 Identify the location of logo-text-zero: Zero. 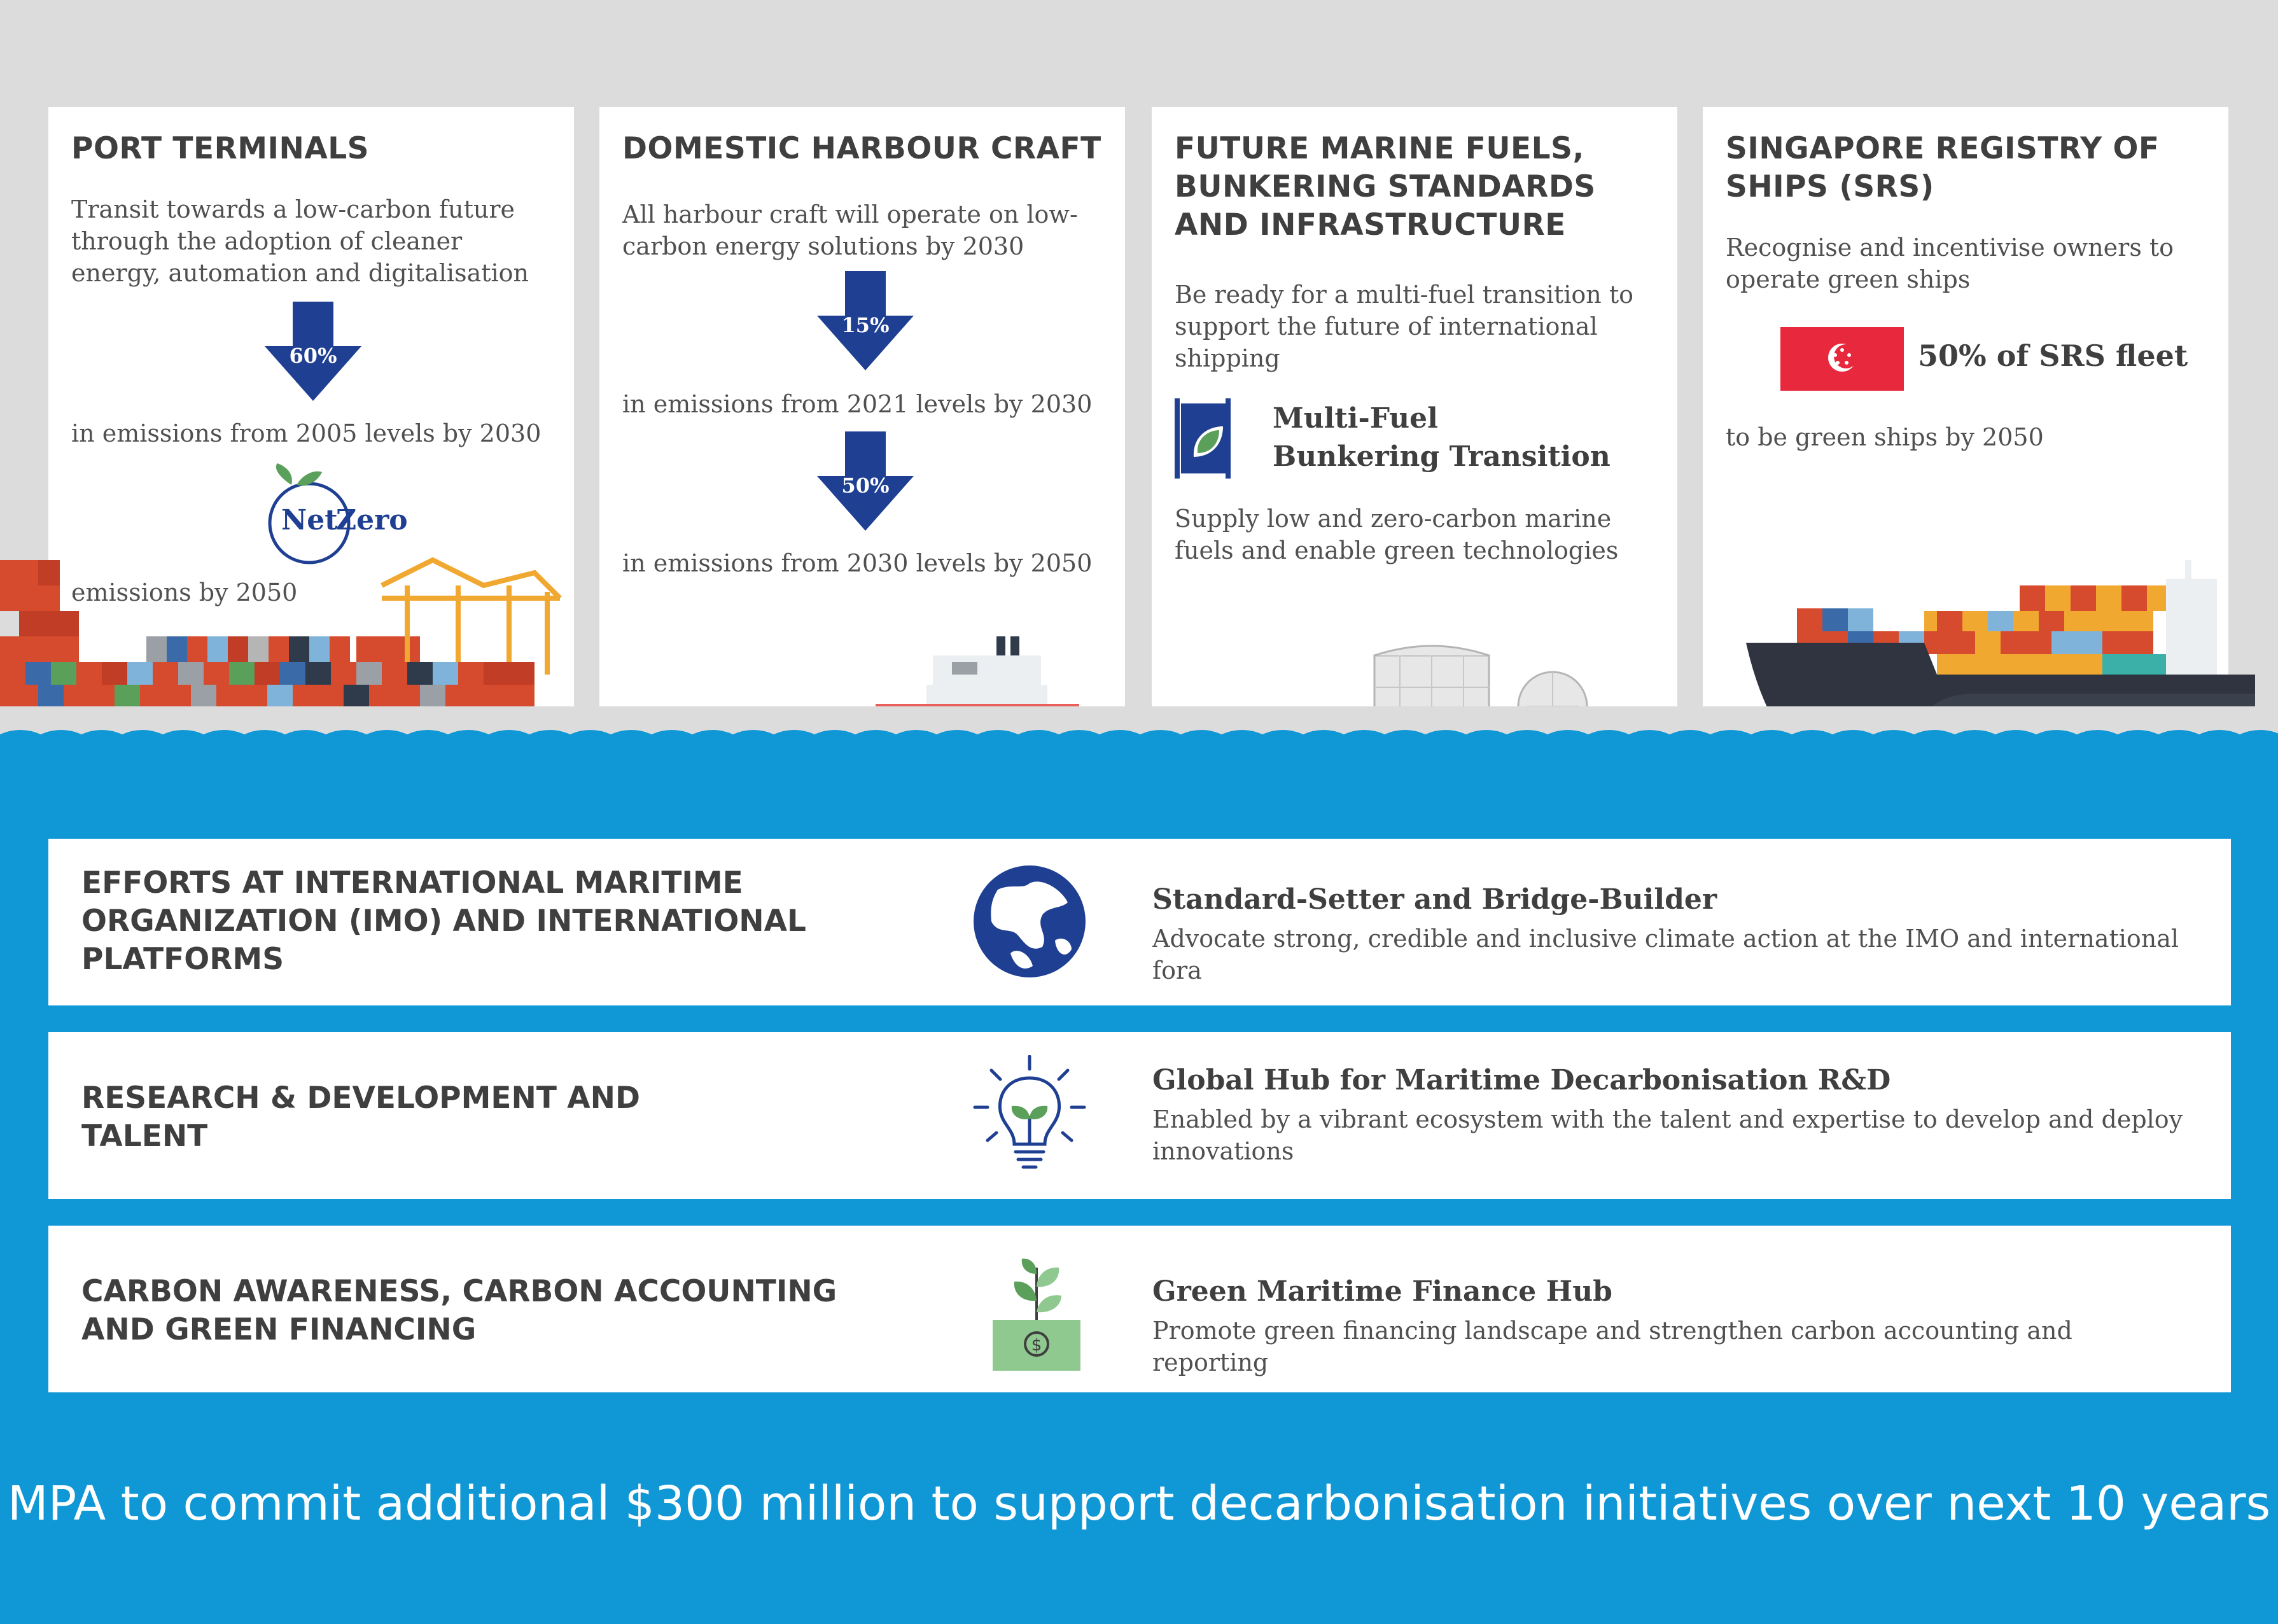
(372, 520).